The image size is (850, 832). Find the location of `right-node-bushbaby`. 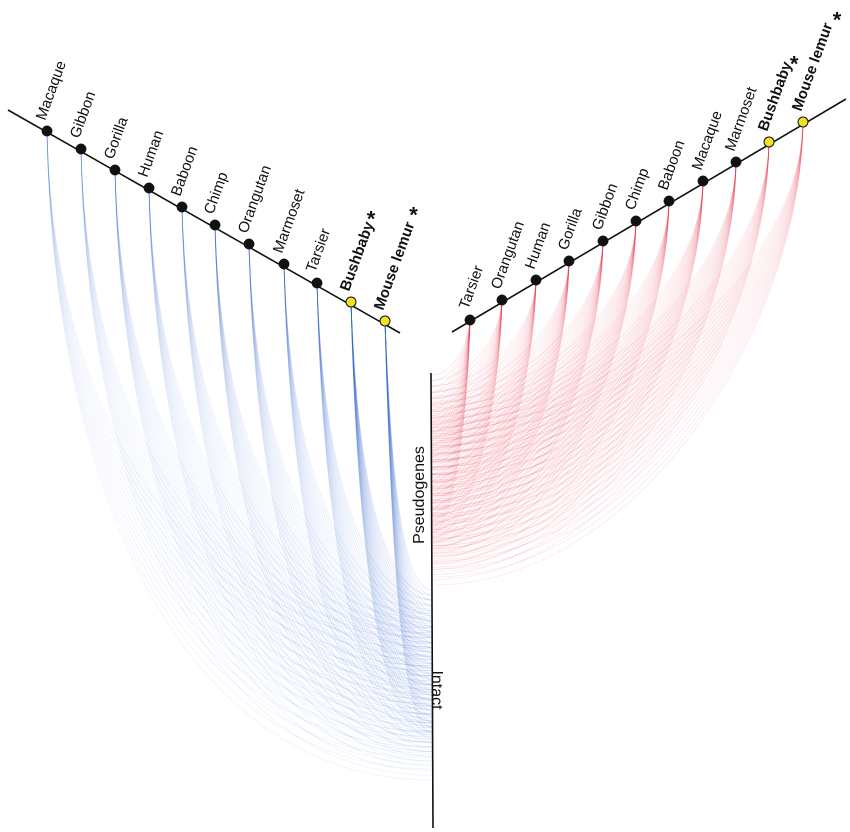

right-node-bushbaby is located at coordinates (769, 142).